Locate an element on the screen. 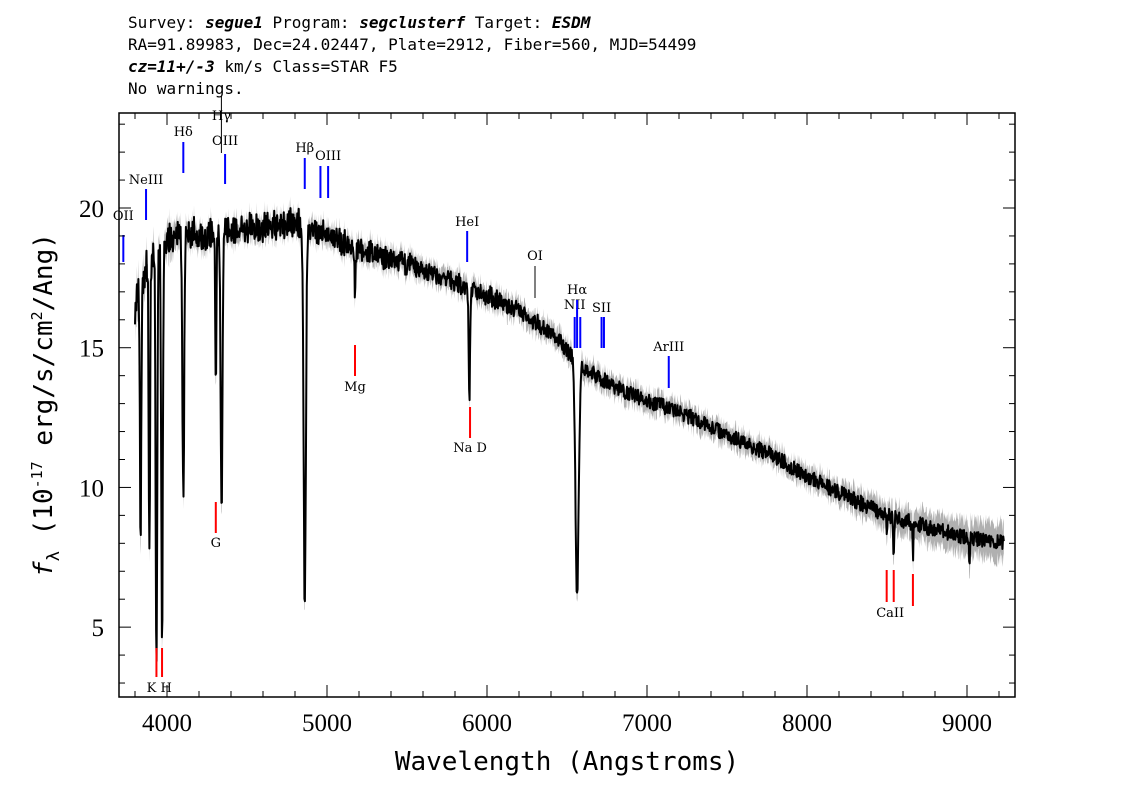  absorption-line-label: K H is located at coordinates (159, 688).